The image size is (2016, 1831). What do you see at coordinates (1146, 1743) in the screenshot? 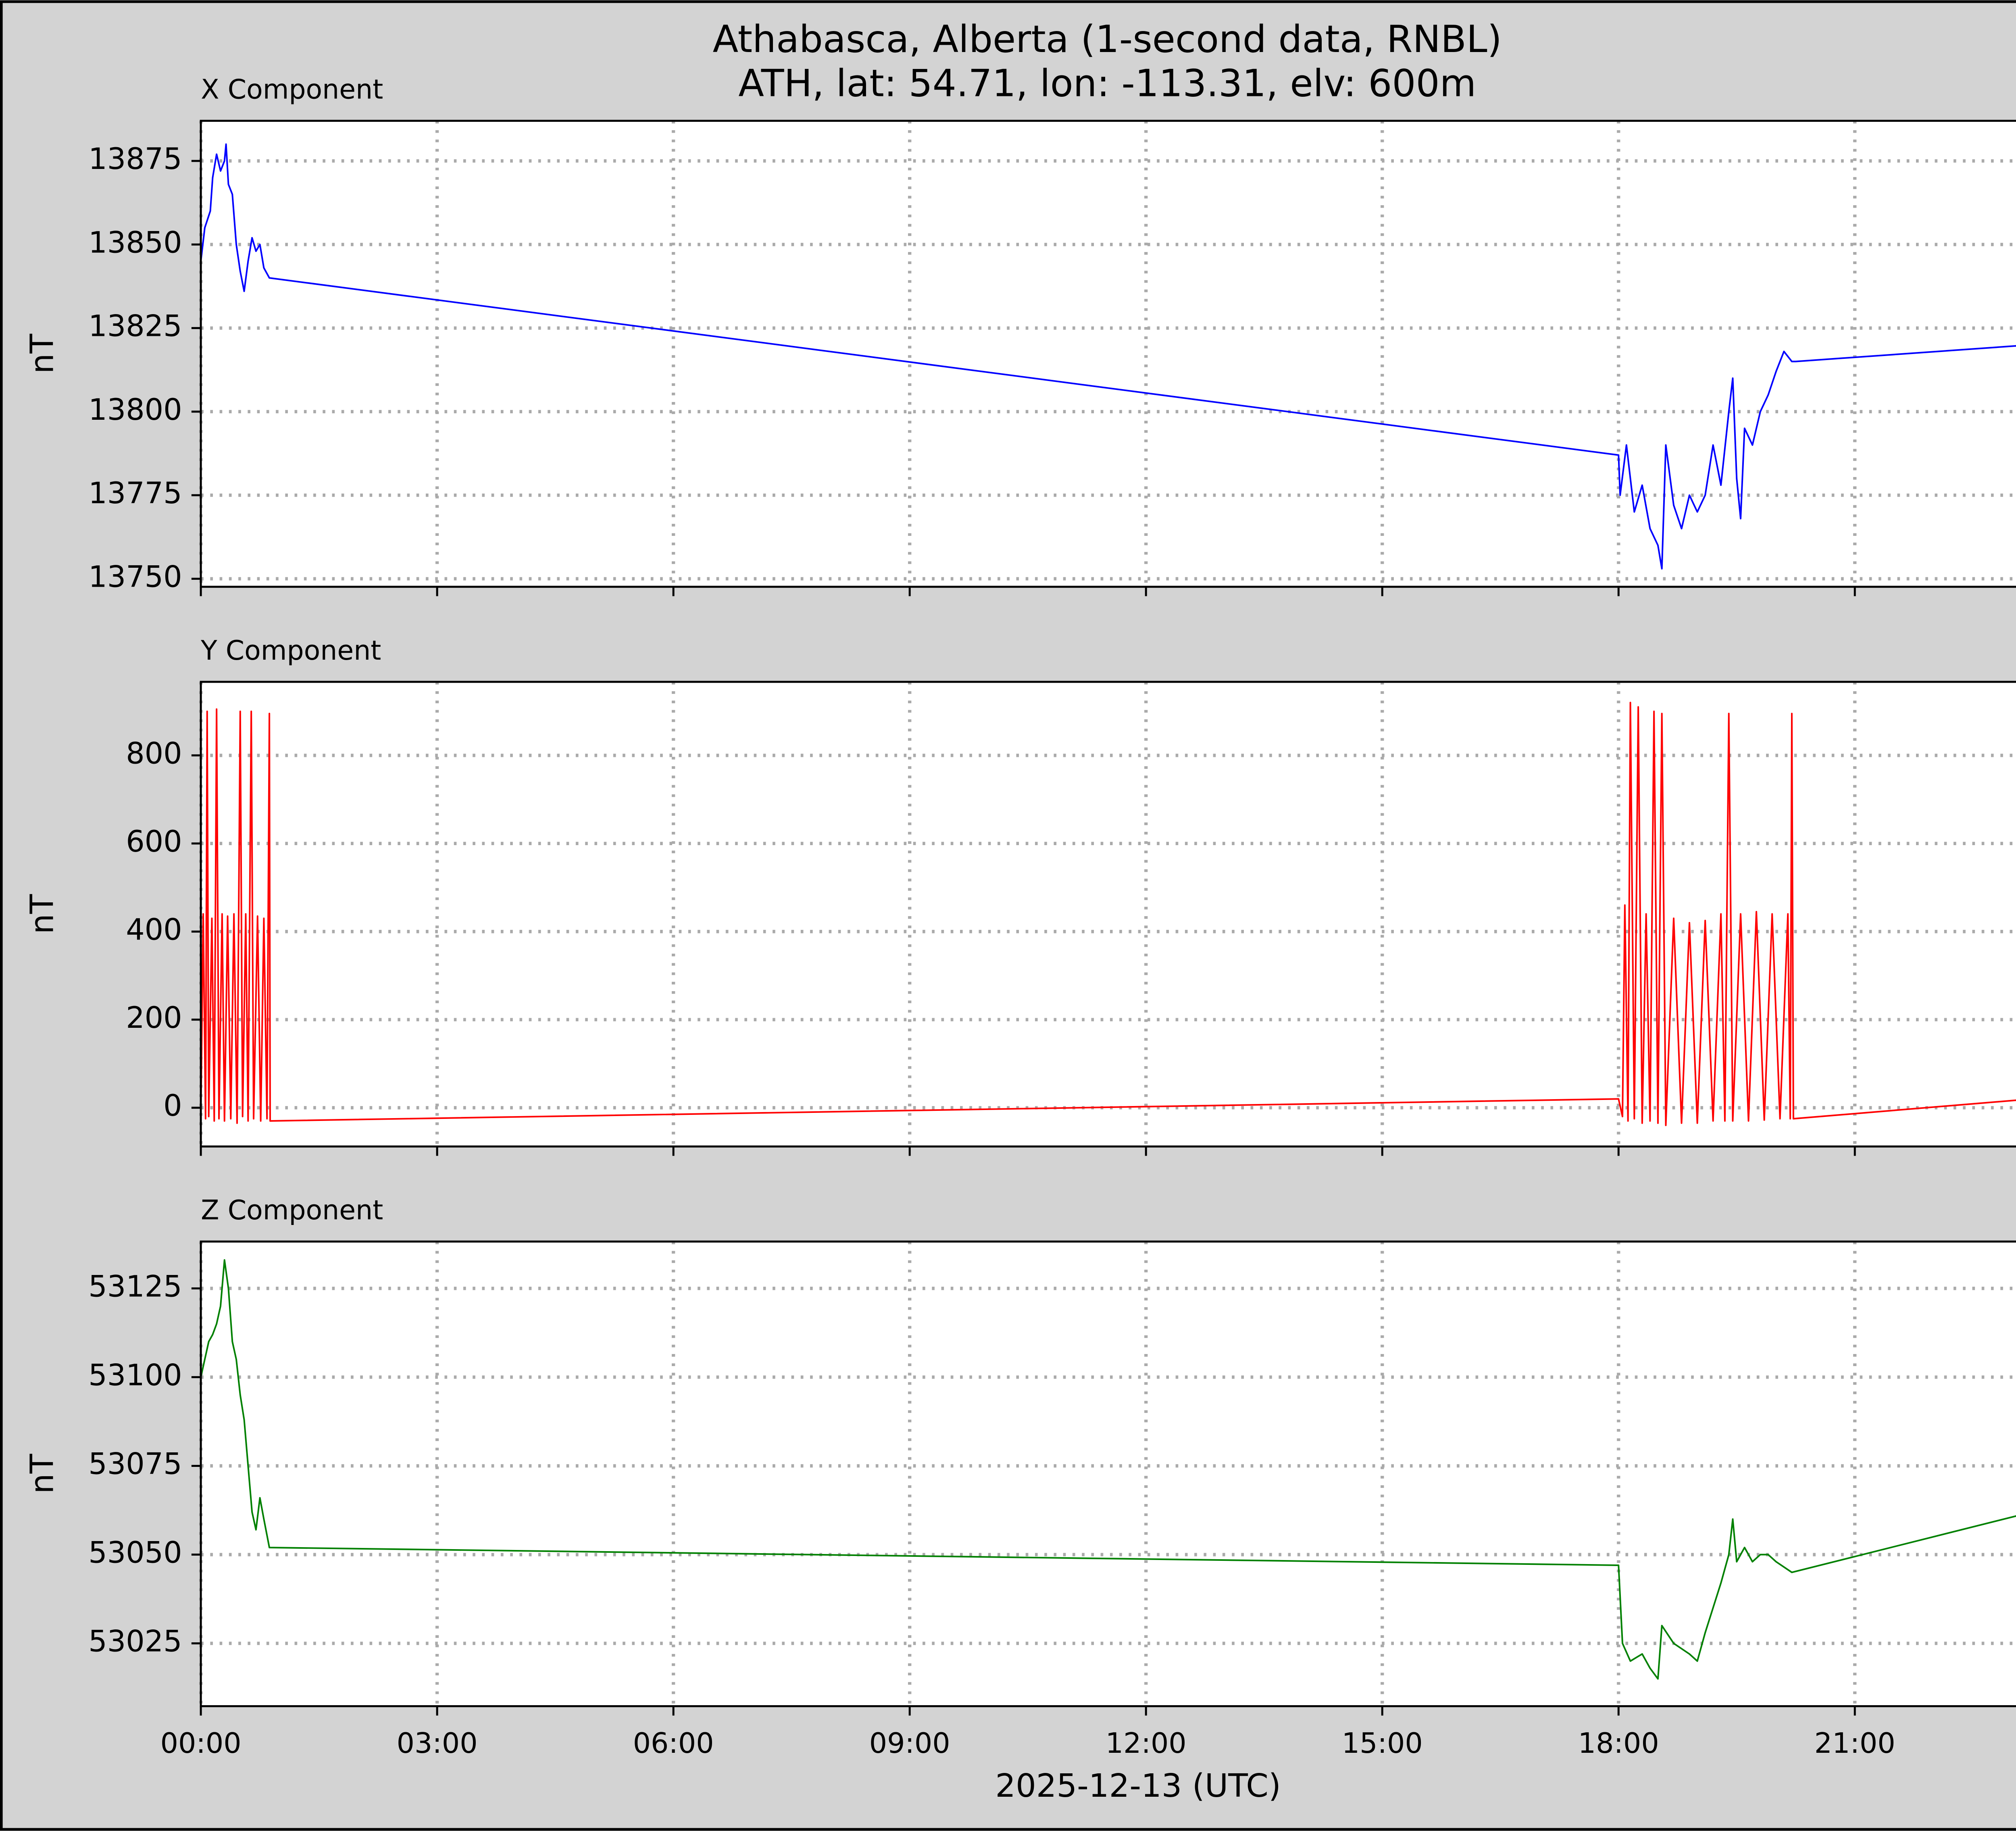
I see `x-tick-label: 12:00` at bounding box center [1146, 1743].